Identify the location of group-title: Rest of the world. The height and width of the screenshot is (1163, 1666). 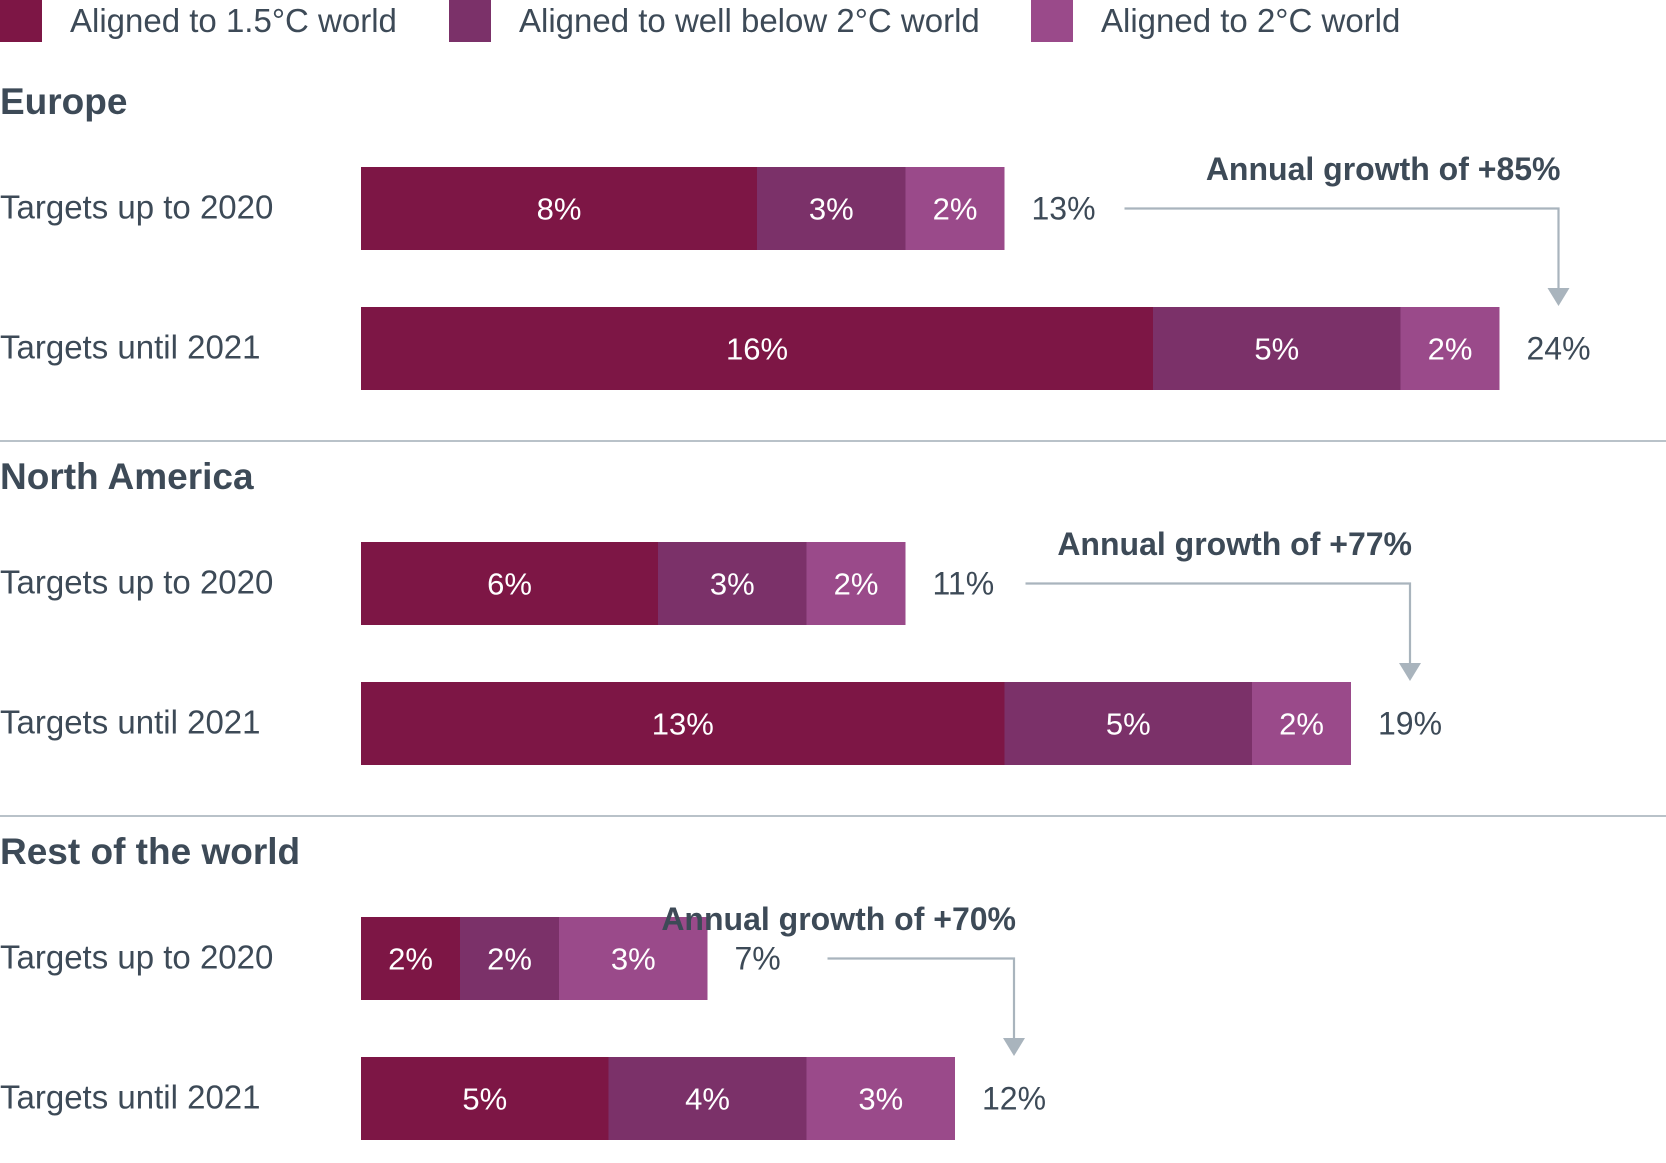
(150, 851).